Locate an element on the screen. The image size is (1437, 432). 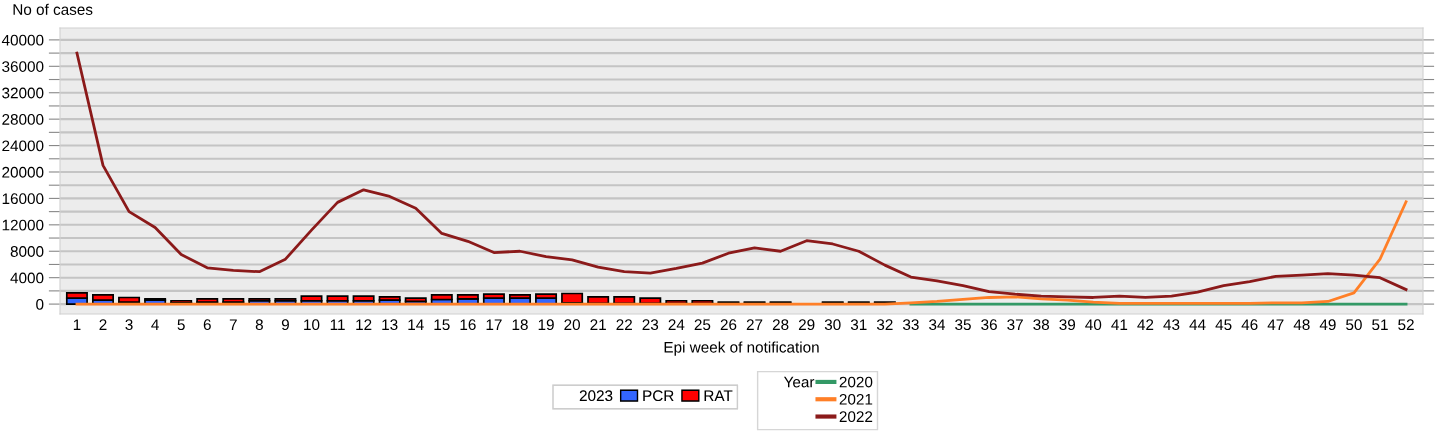
text: Year is located at coordinates (799, 382).